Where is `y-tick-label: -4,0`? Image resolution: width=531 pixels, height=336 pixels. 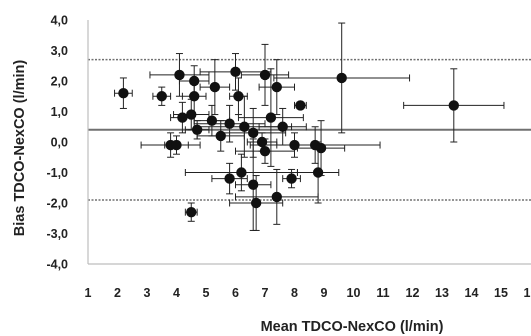 y-tick-label: -4,0 is located at coordinates (57, 265).